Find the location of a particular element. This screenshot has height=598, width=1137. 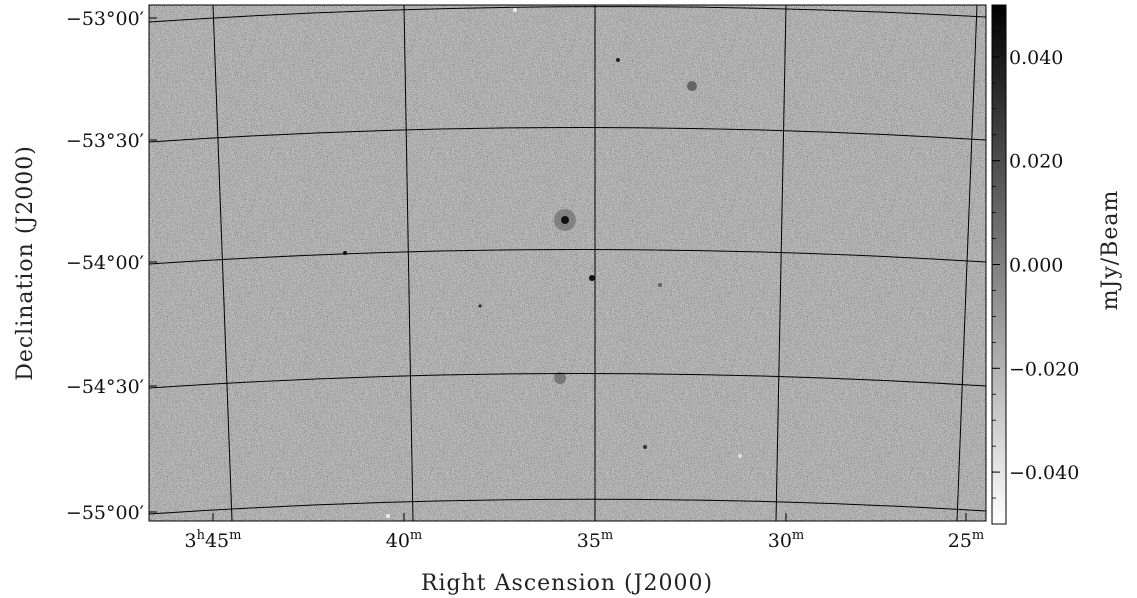

y-tick-label: −54°00′ is located at coordinates (105, 263).